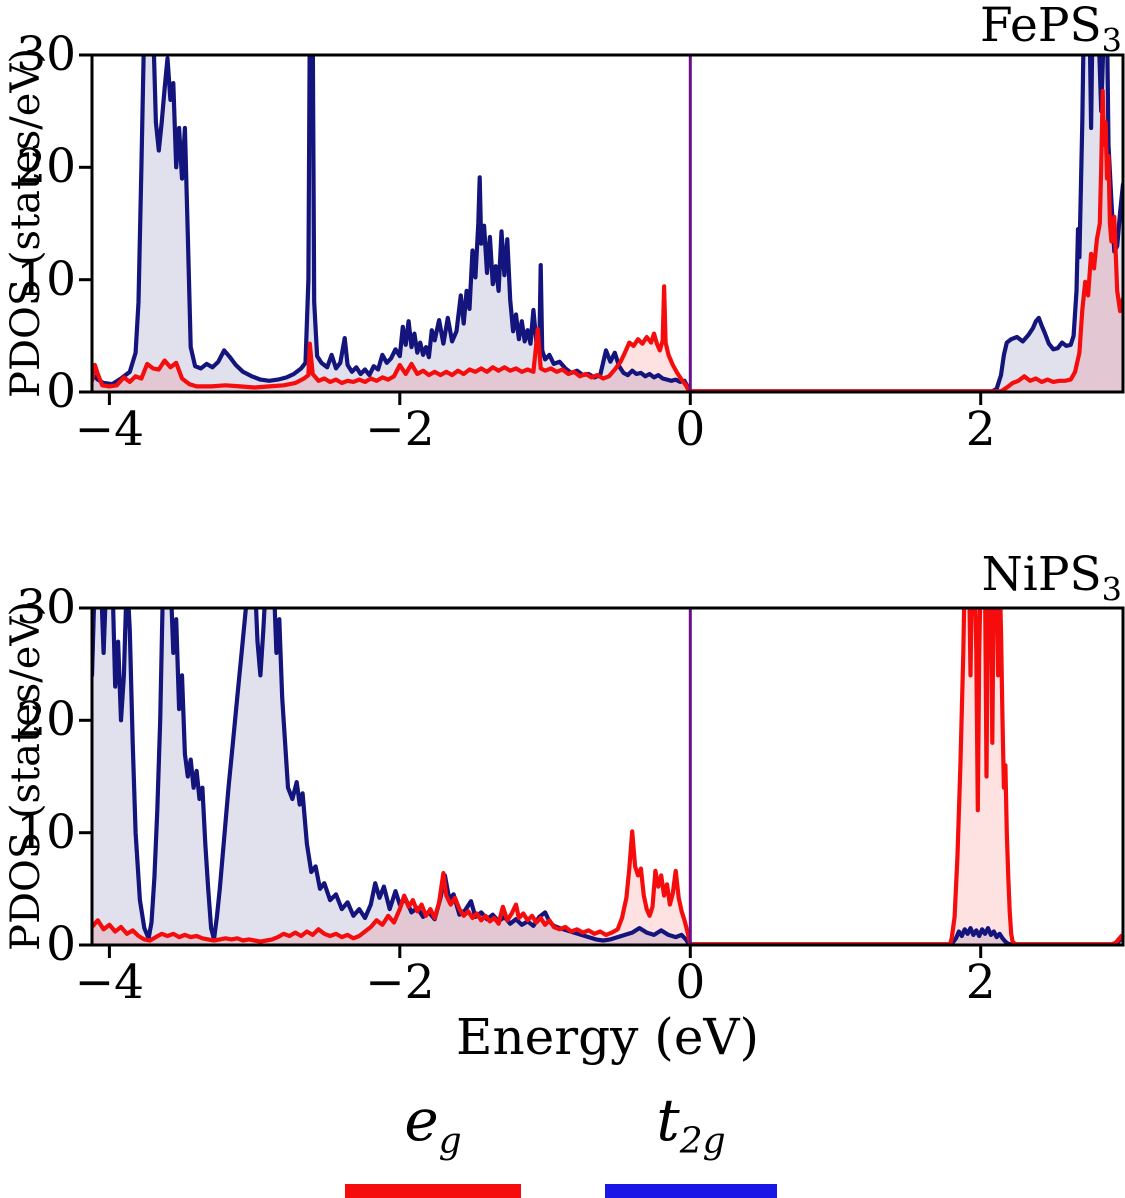 This screenshot has width=1125, height=1198. Describe the element at coordinates (607, 1037) in the screenshot. I see `x-axis-label: Energy (eV)` at that location.